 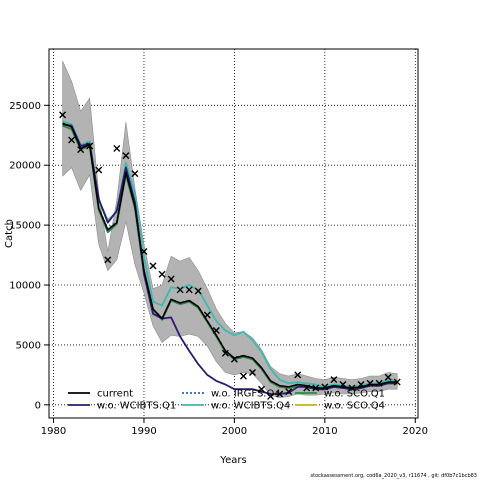 I want to click on x-tick-label: 1990, so click(x=143, y=431).